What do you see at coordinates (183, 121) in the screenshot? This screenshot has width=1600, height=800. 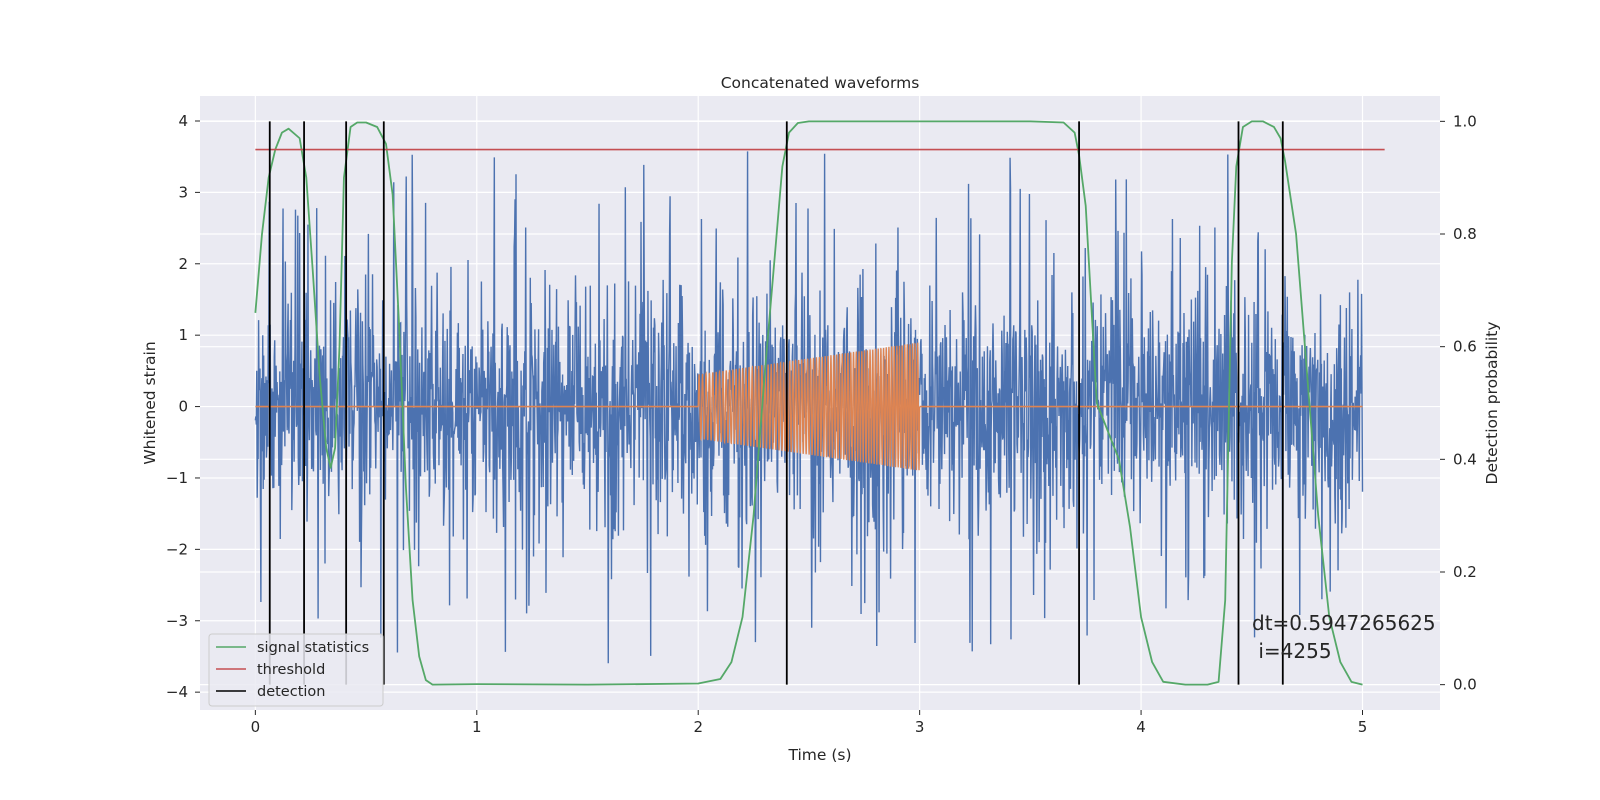 I see `y-tick-label: 4` at bounding box center [183, 121].